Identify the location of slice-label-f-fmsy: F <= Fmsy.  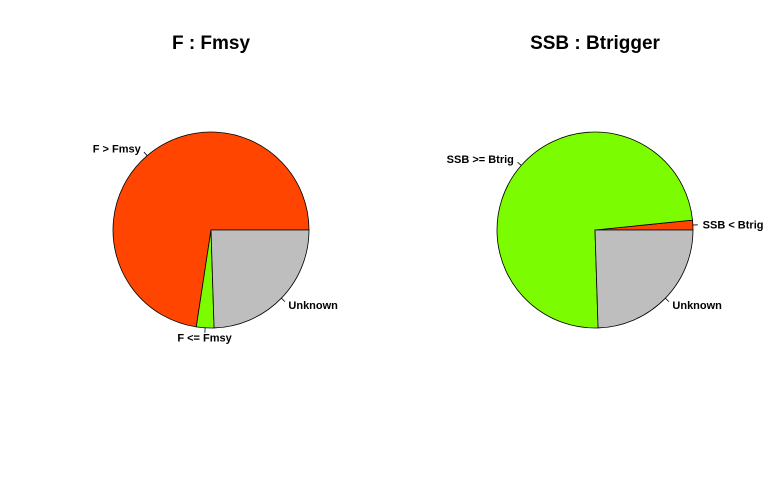
(204, 339).